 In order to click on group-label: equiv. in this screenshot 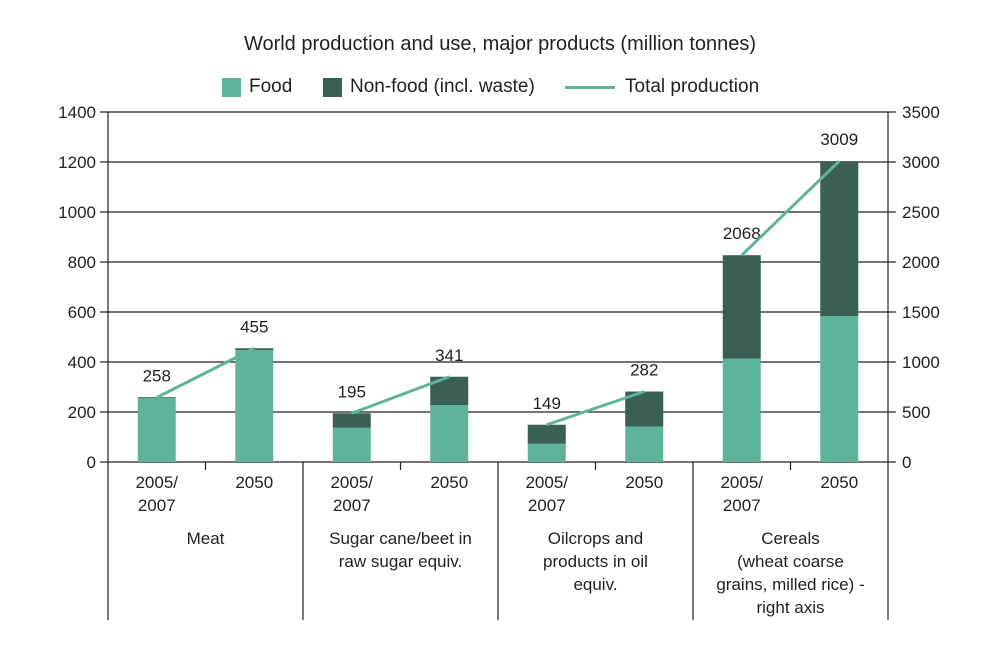, I will do `click(595, 584)`.